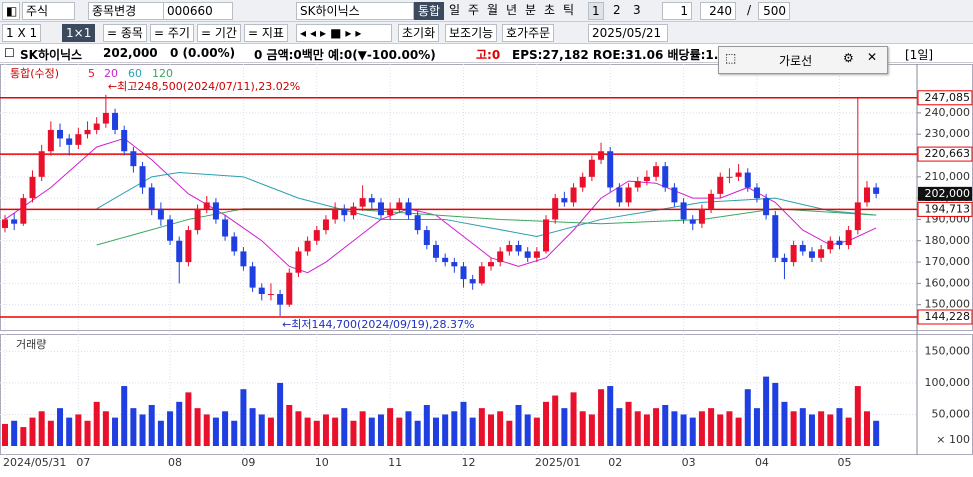  What do you see at coordinates (948, 153) in the screenshot?
I see `price-label: 220,663` at bounding box center [948, 153].